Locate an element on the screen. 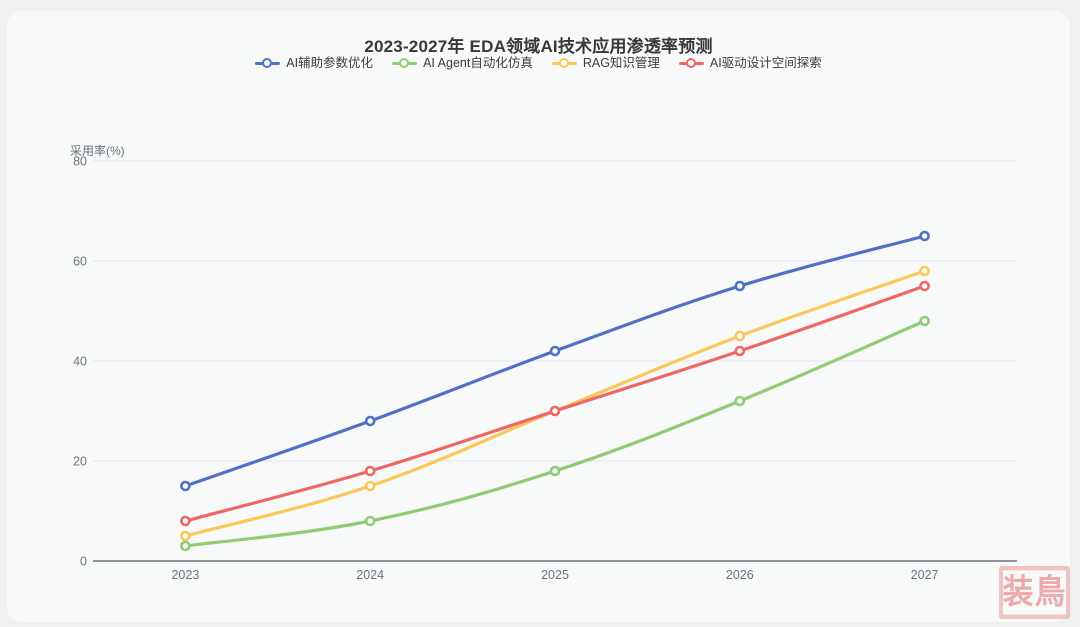  legend-item-3: RAG知识管理 is located at coordinates (605, 63).